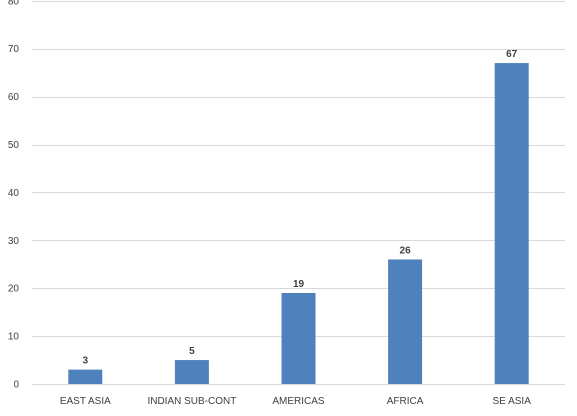  Describe the element at coordinates (14, 49) in the screenshot. I see `y-tick-label: 70` at that location.